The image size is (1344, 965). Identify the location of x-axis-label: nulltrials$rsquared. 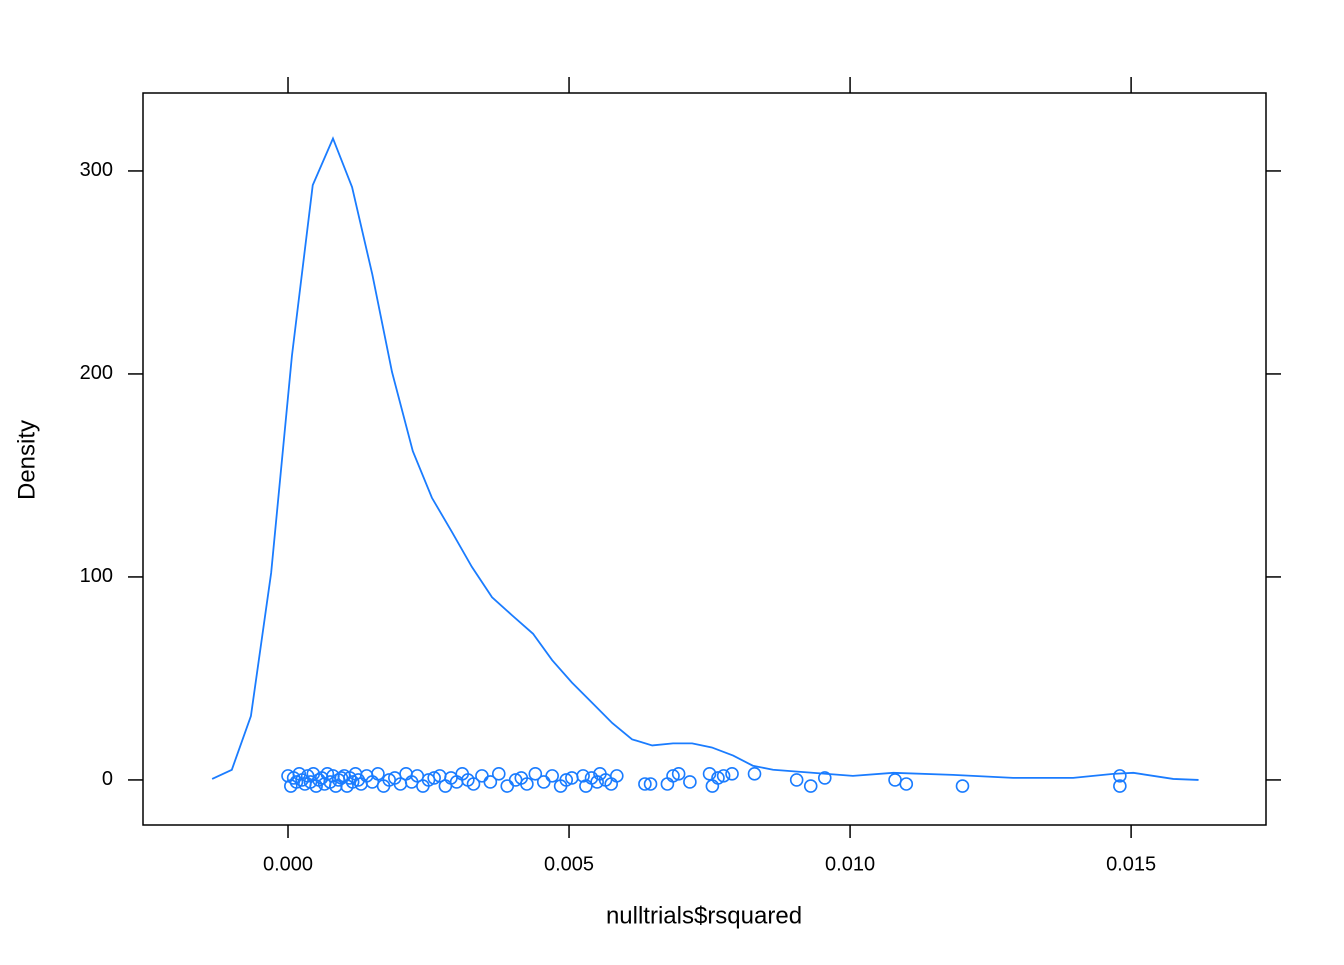
(704, 915).